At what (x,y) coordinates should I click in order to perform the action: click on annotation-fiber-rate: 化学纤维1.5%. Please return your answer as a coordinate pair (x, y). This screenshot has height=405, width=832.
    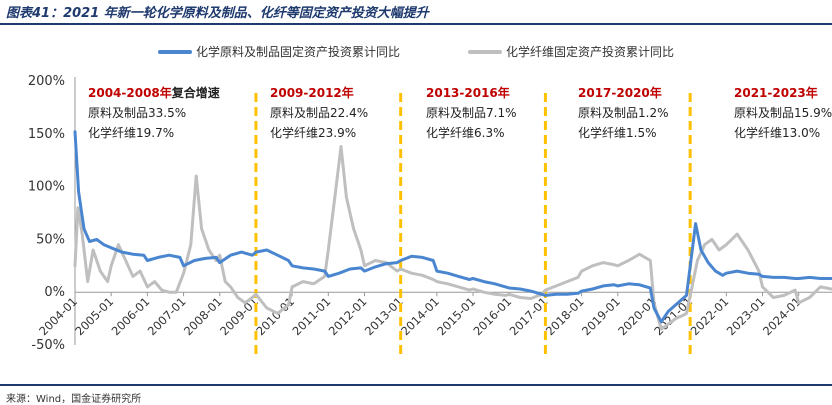
    Looking at the image, I should click on (617, 132).